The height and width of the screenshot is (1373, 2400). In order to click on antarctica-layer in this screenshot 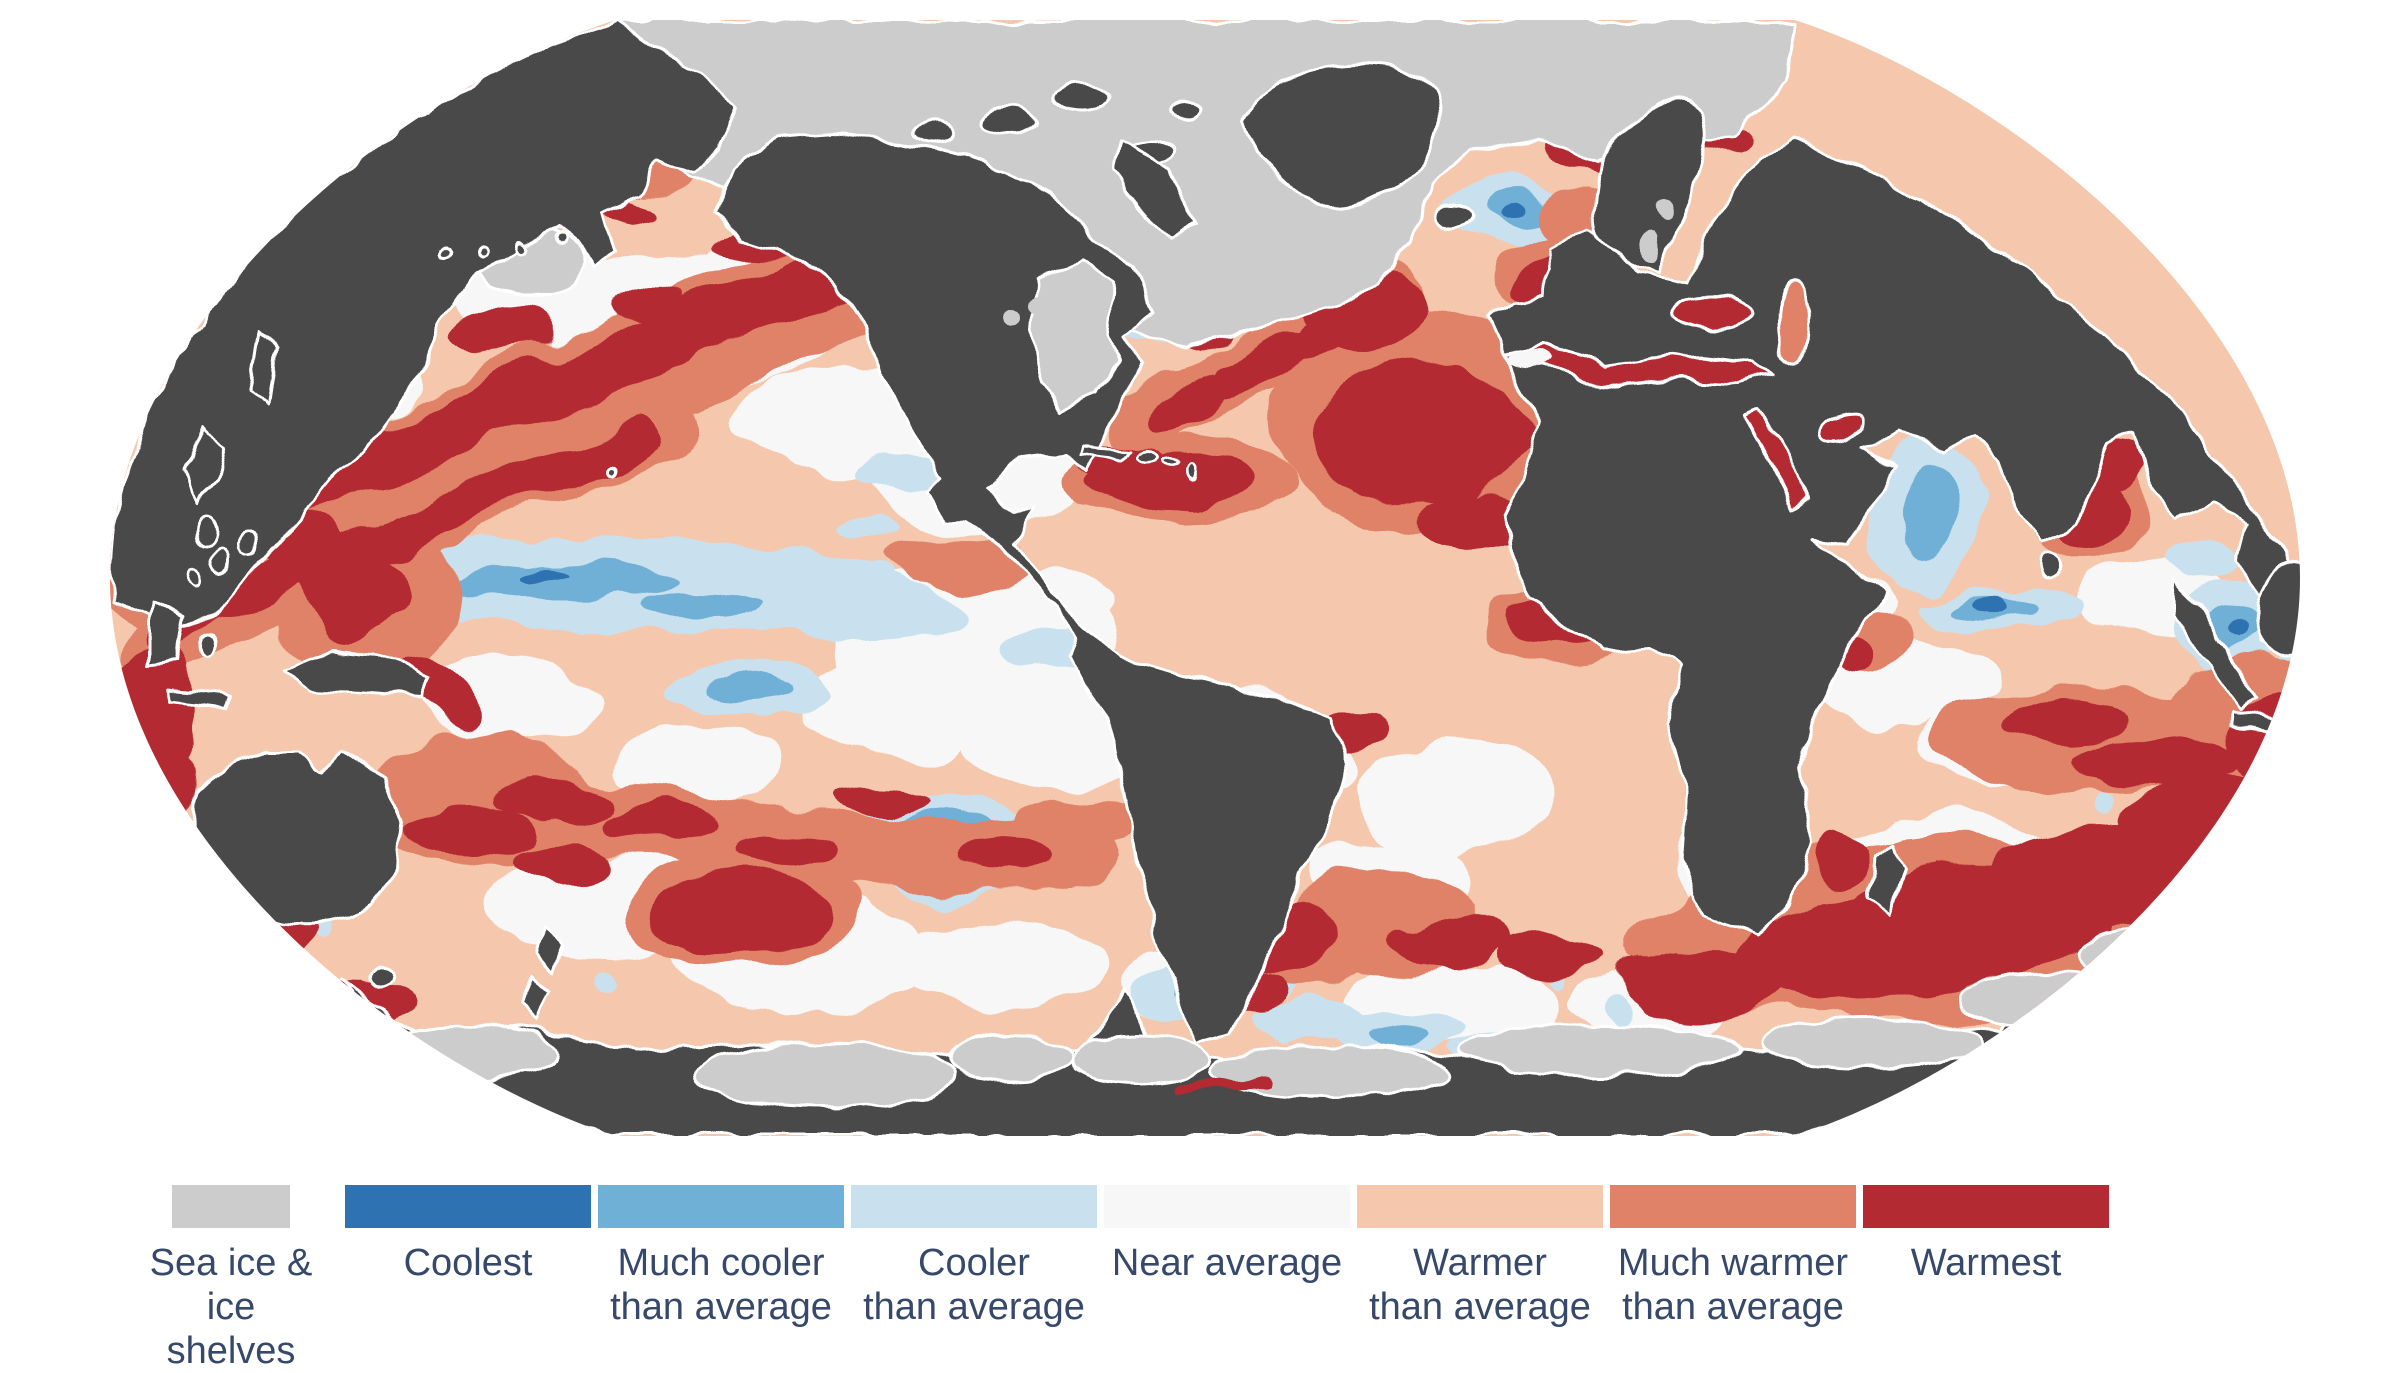, I will do `click(1272, 1032)`.